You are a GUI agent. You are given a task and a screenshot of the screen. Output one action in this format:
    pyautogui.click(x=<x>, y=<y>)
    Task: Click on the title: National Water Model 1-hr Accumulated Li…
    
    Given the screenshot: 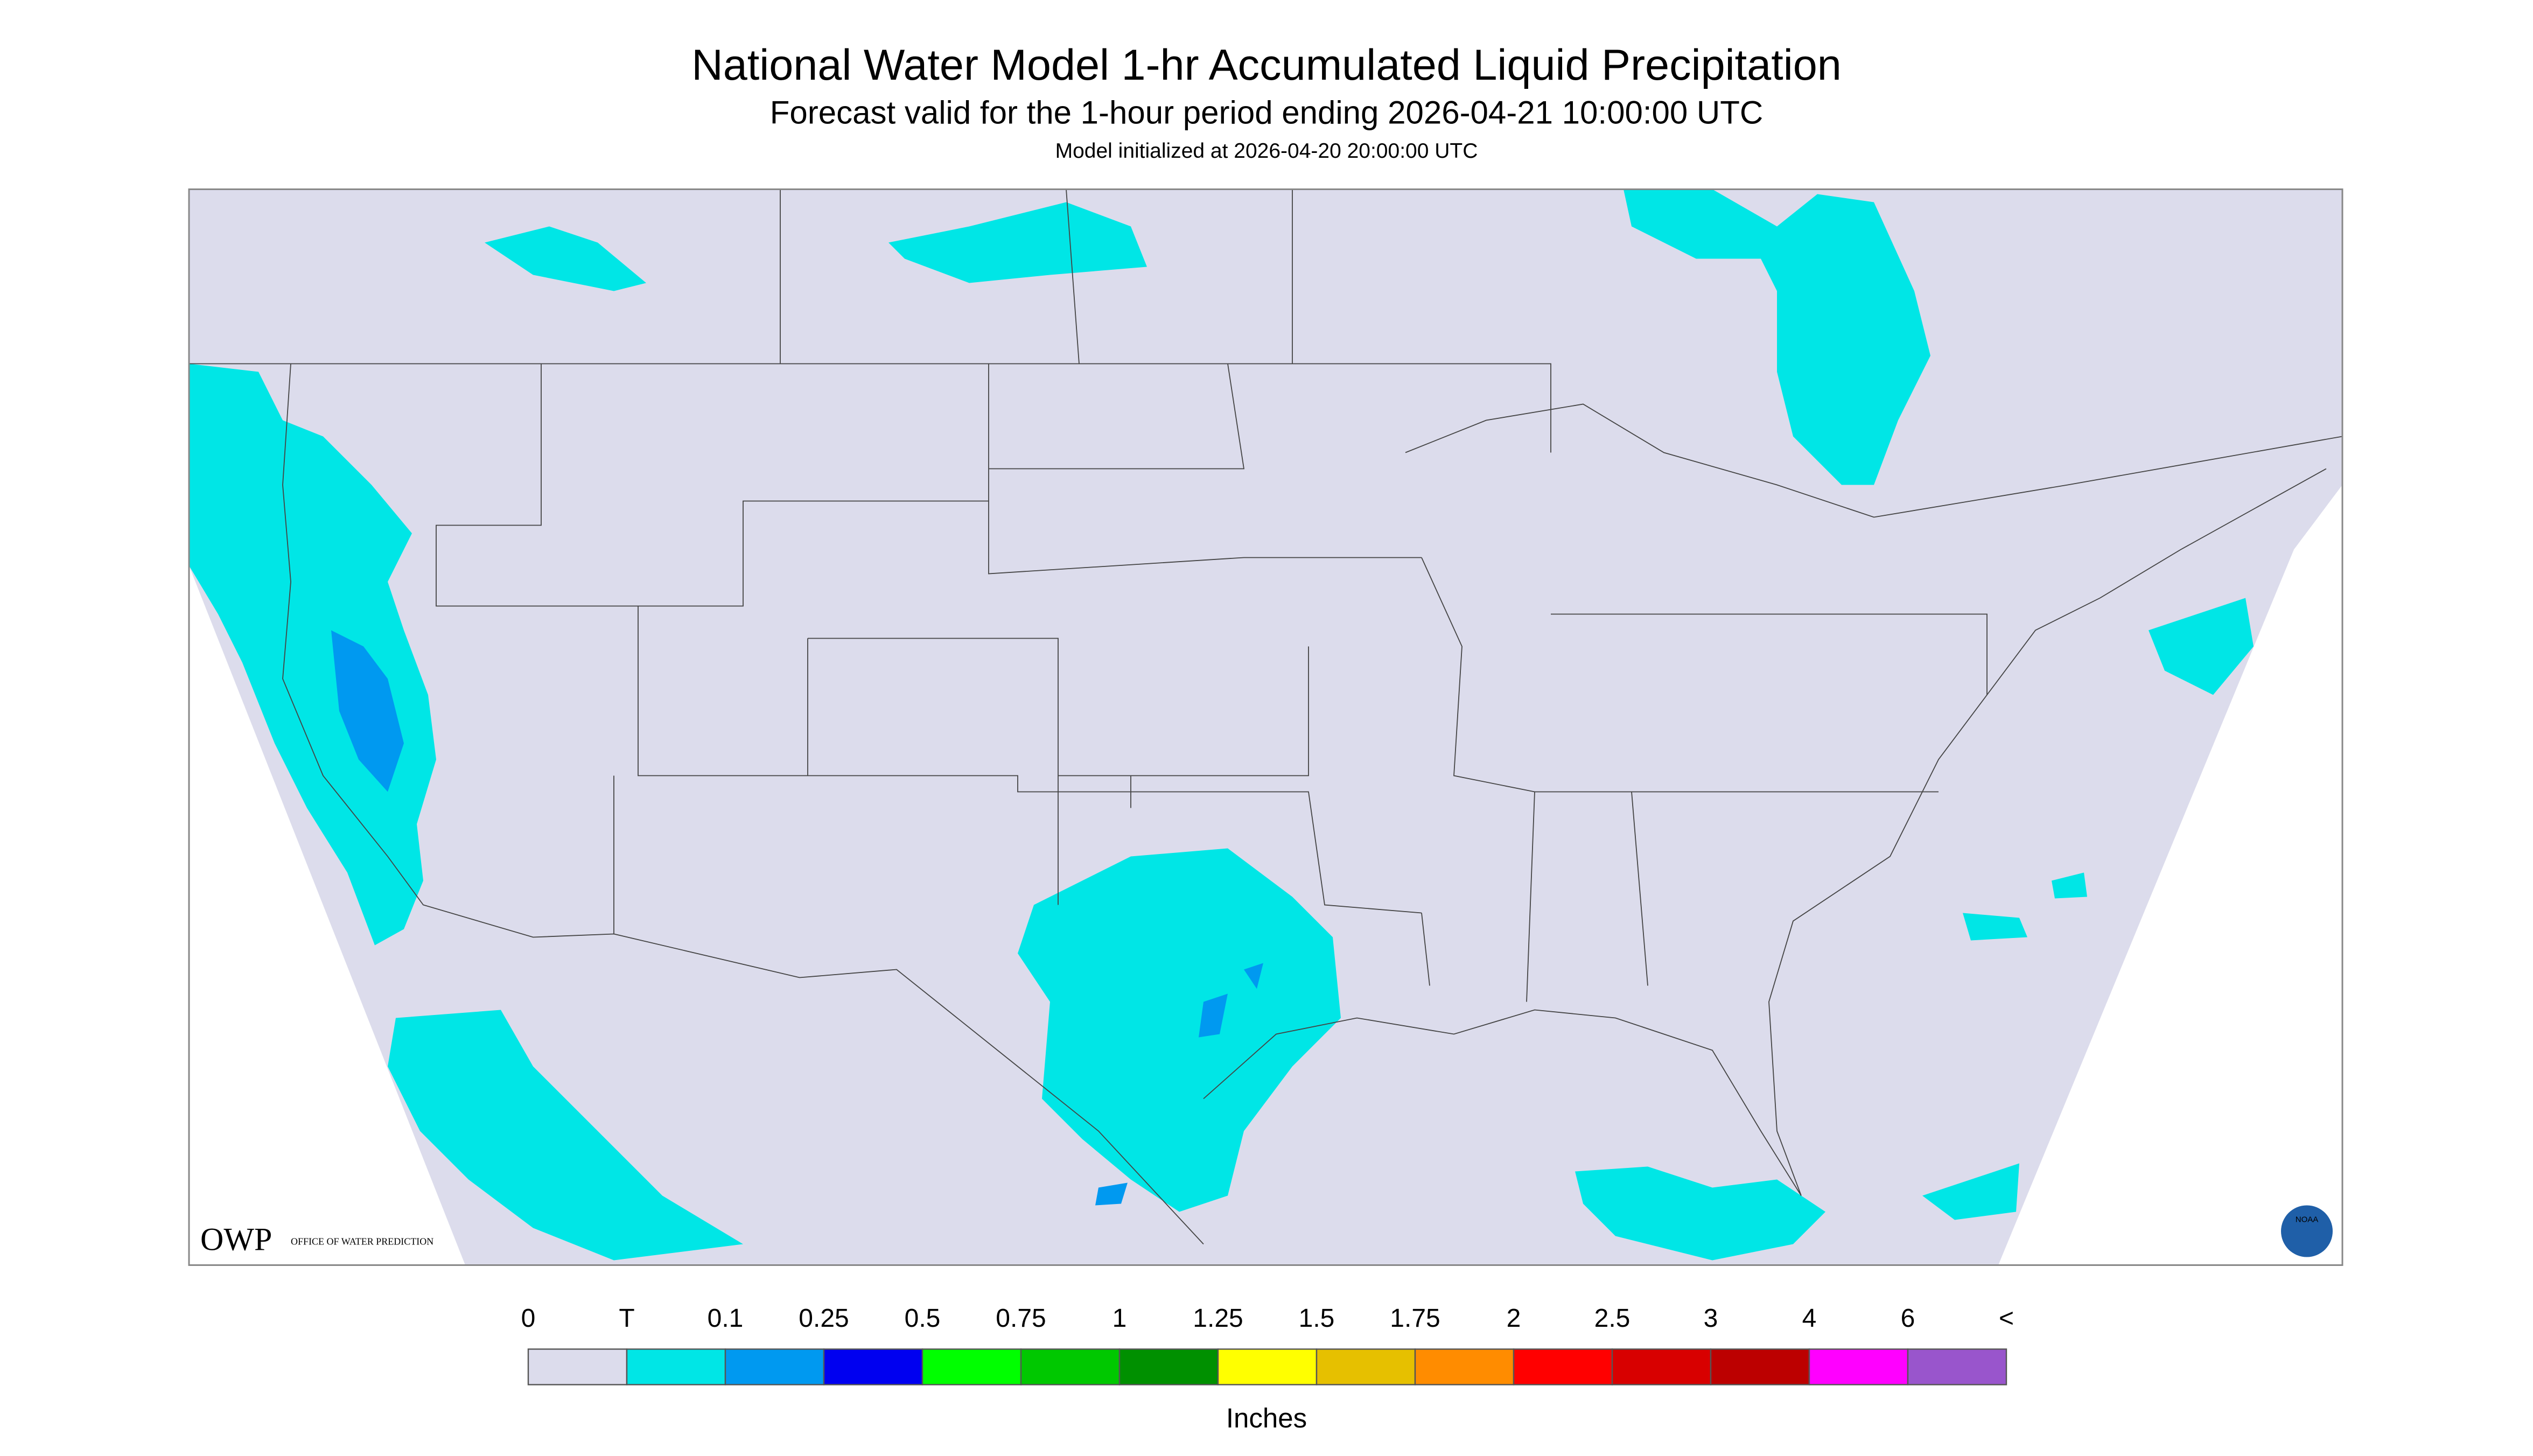 What is the action you would take?
    pyautogui.click(x=1266, y=65)
    